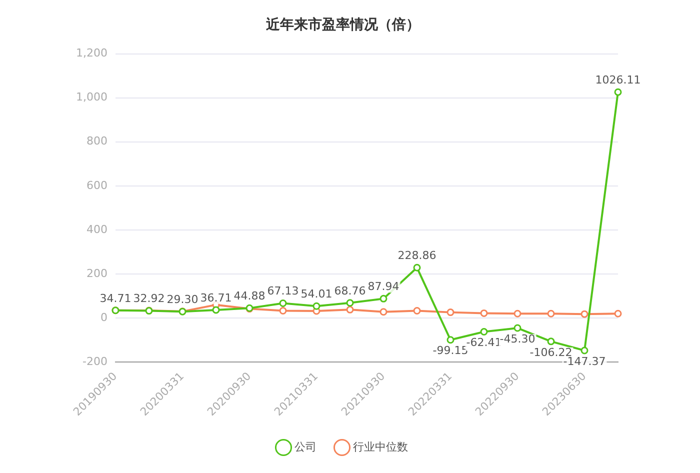 This screenshot has width=700, height=473. What do you see at coordinates (484, 343) in the screenshot?
I see `data-label: -62.41` at bounding box center [484, 343].